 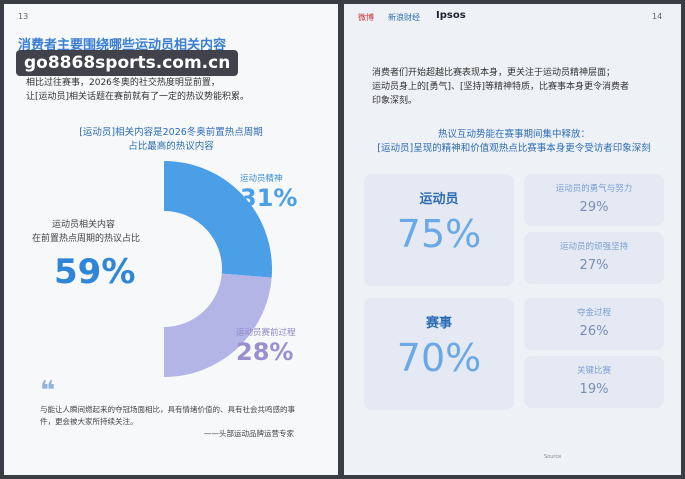 What do you see at coordinates (266, 333) in the screenshot?
I see `segment-label: 运动员赛前过程` at bounding box center [266, 333].